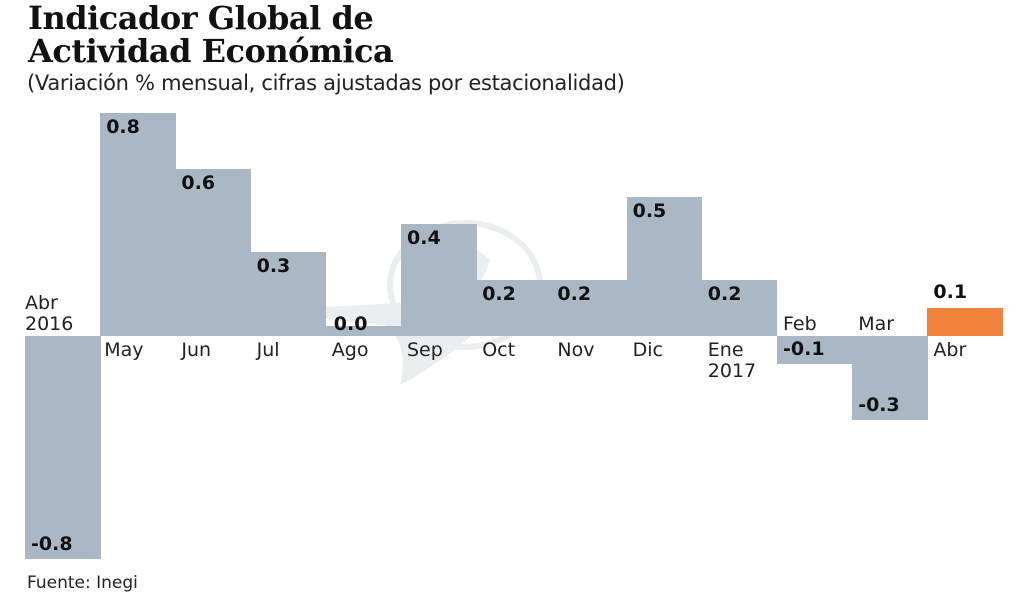 The width and height of the screenshot is (1023, 603). I want to click on chart-title: Indicador Global de Actividad Económica, so click(211, 35).